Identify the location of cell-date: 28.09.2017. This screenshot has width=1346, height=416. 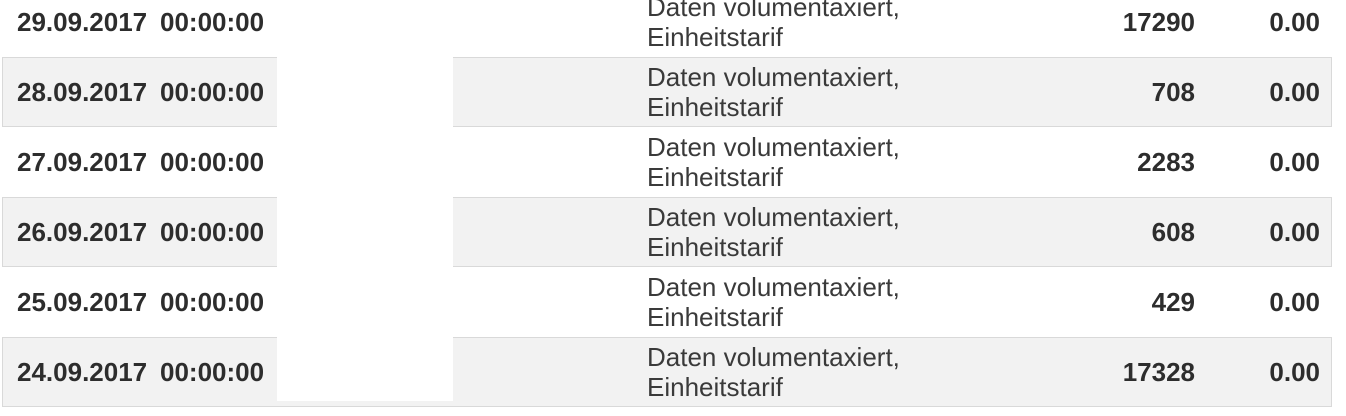
(82, 92).